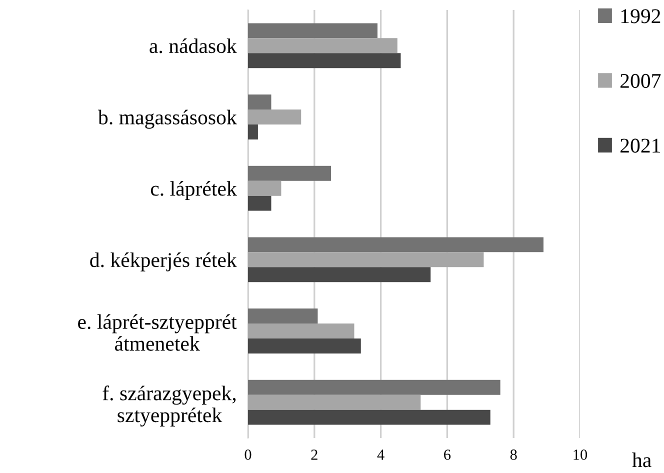  What do you see at coordinates (380, 455) in the screenshot?
I see `x-tick-label: 4` at bounding box center [380, 455].